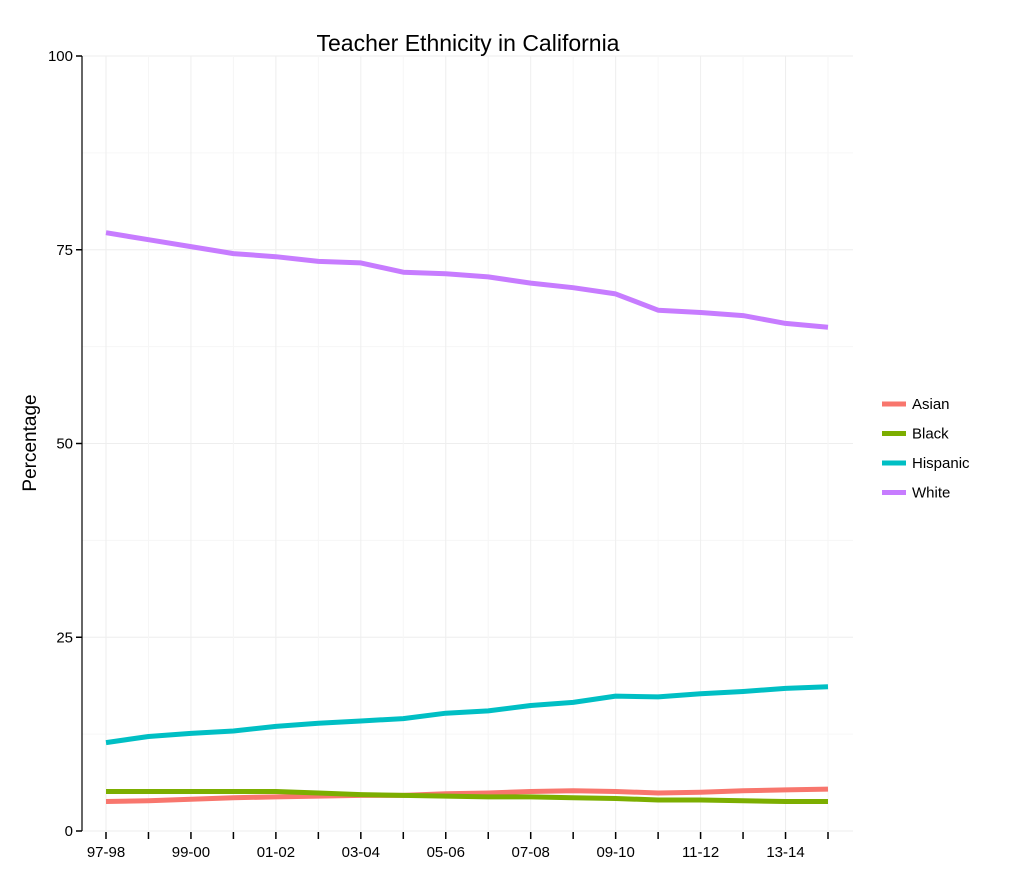 Image resolution: width=1024 pixels, height=896 pixels. I want to click on x-tick-label: 97-98, so click(106, 852).